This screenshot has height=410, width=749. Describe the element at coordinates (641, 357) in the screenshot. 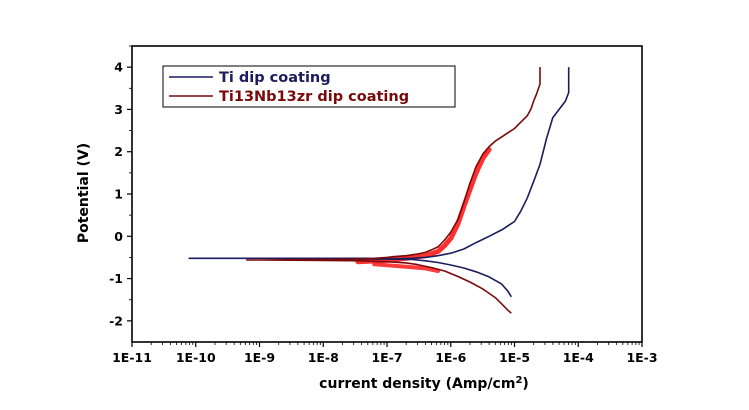

I see `x-tick-label: 1E-3` at that location.